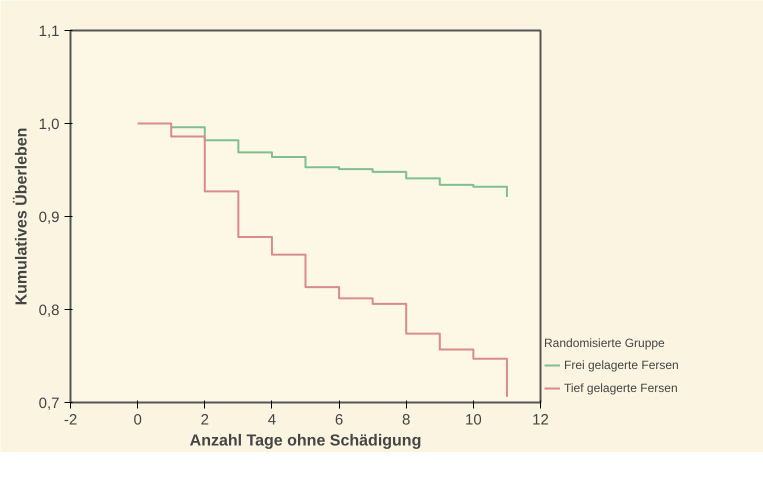 Image resolution: width=763 pixels, height=490 pixels. I want to click on y-axis-title: Kumulatives Überleben, so click(21, 217).